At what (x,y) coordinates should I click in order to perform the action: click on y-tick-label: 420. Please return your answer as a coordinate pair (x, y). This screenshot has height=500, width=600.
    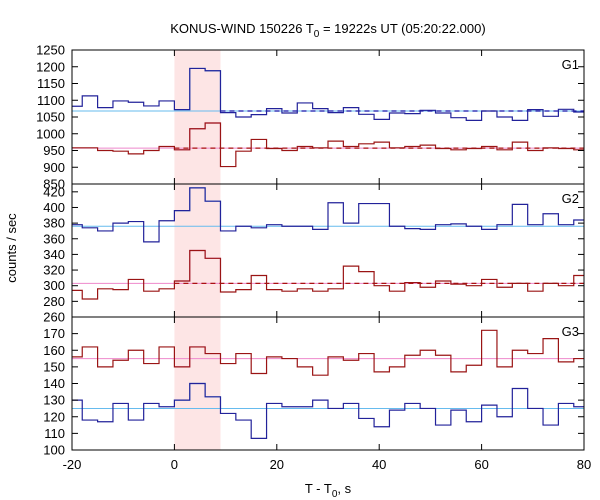
    Looking at the image, I should click on (54, 191).